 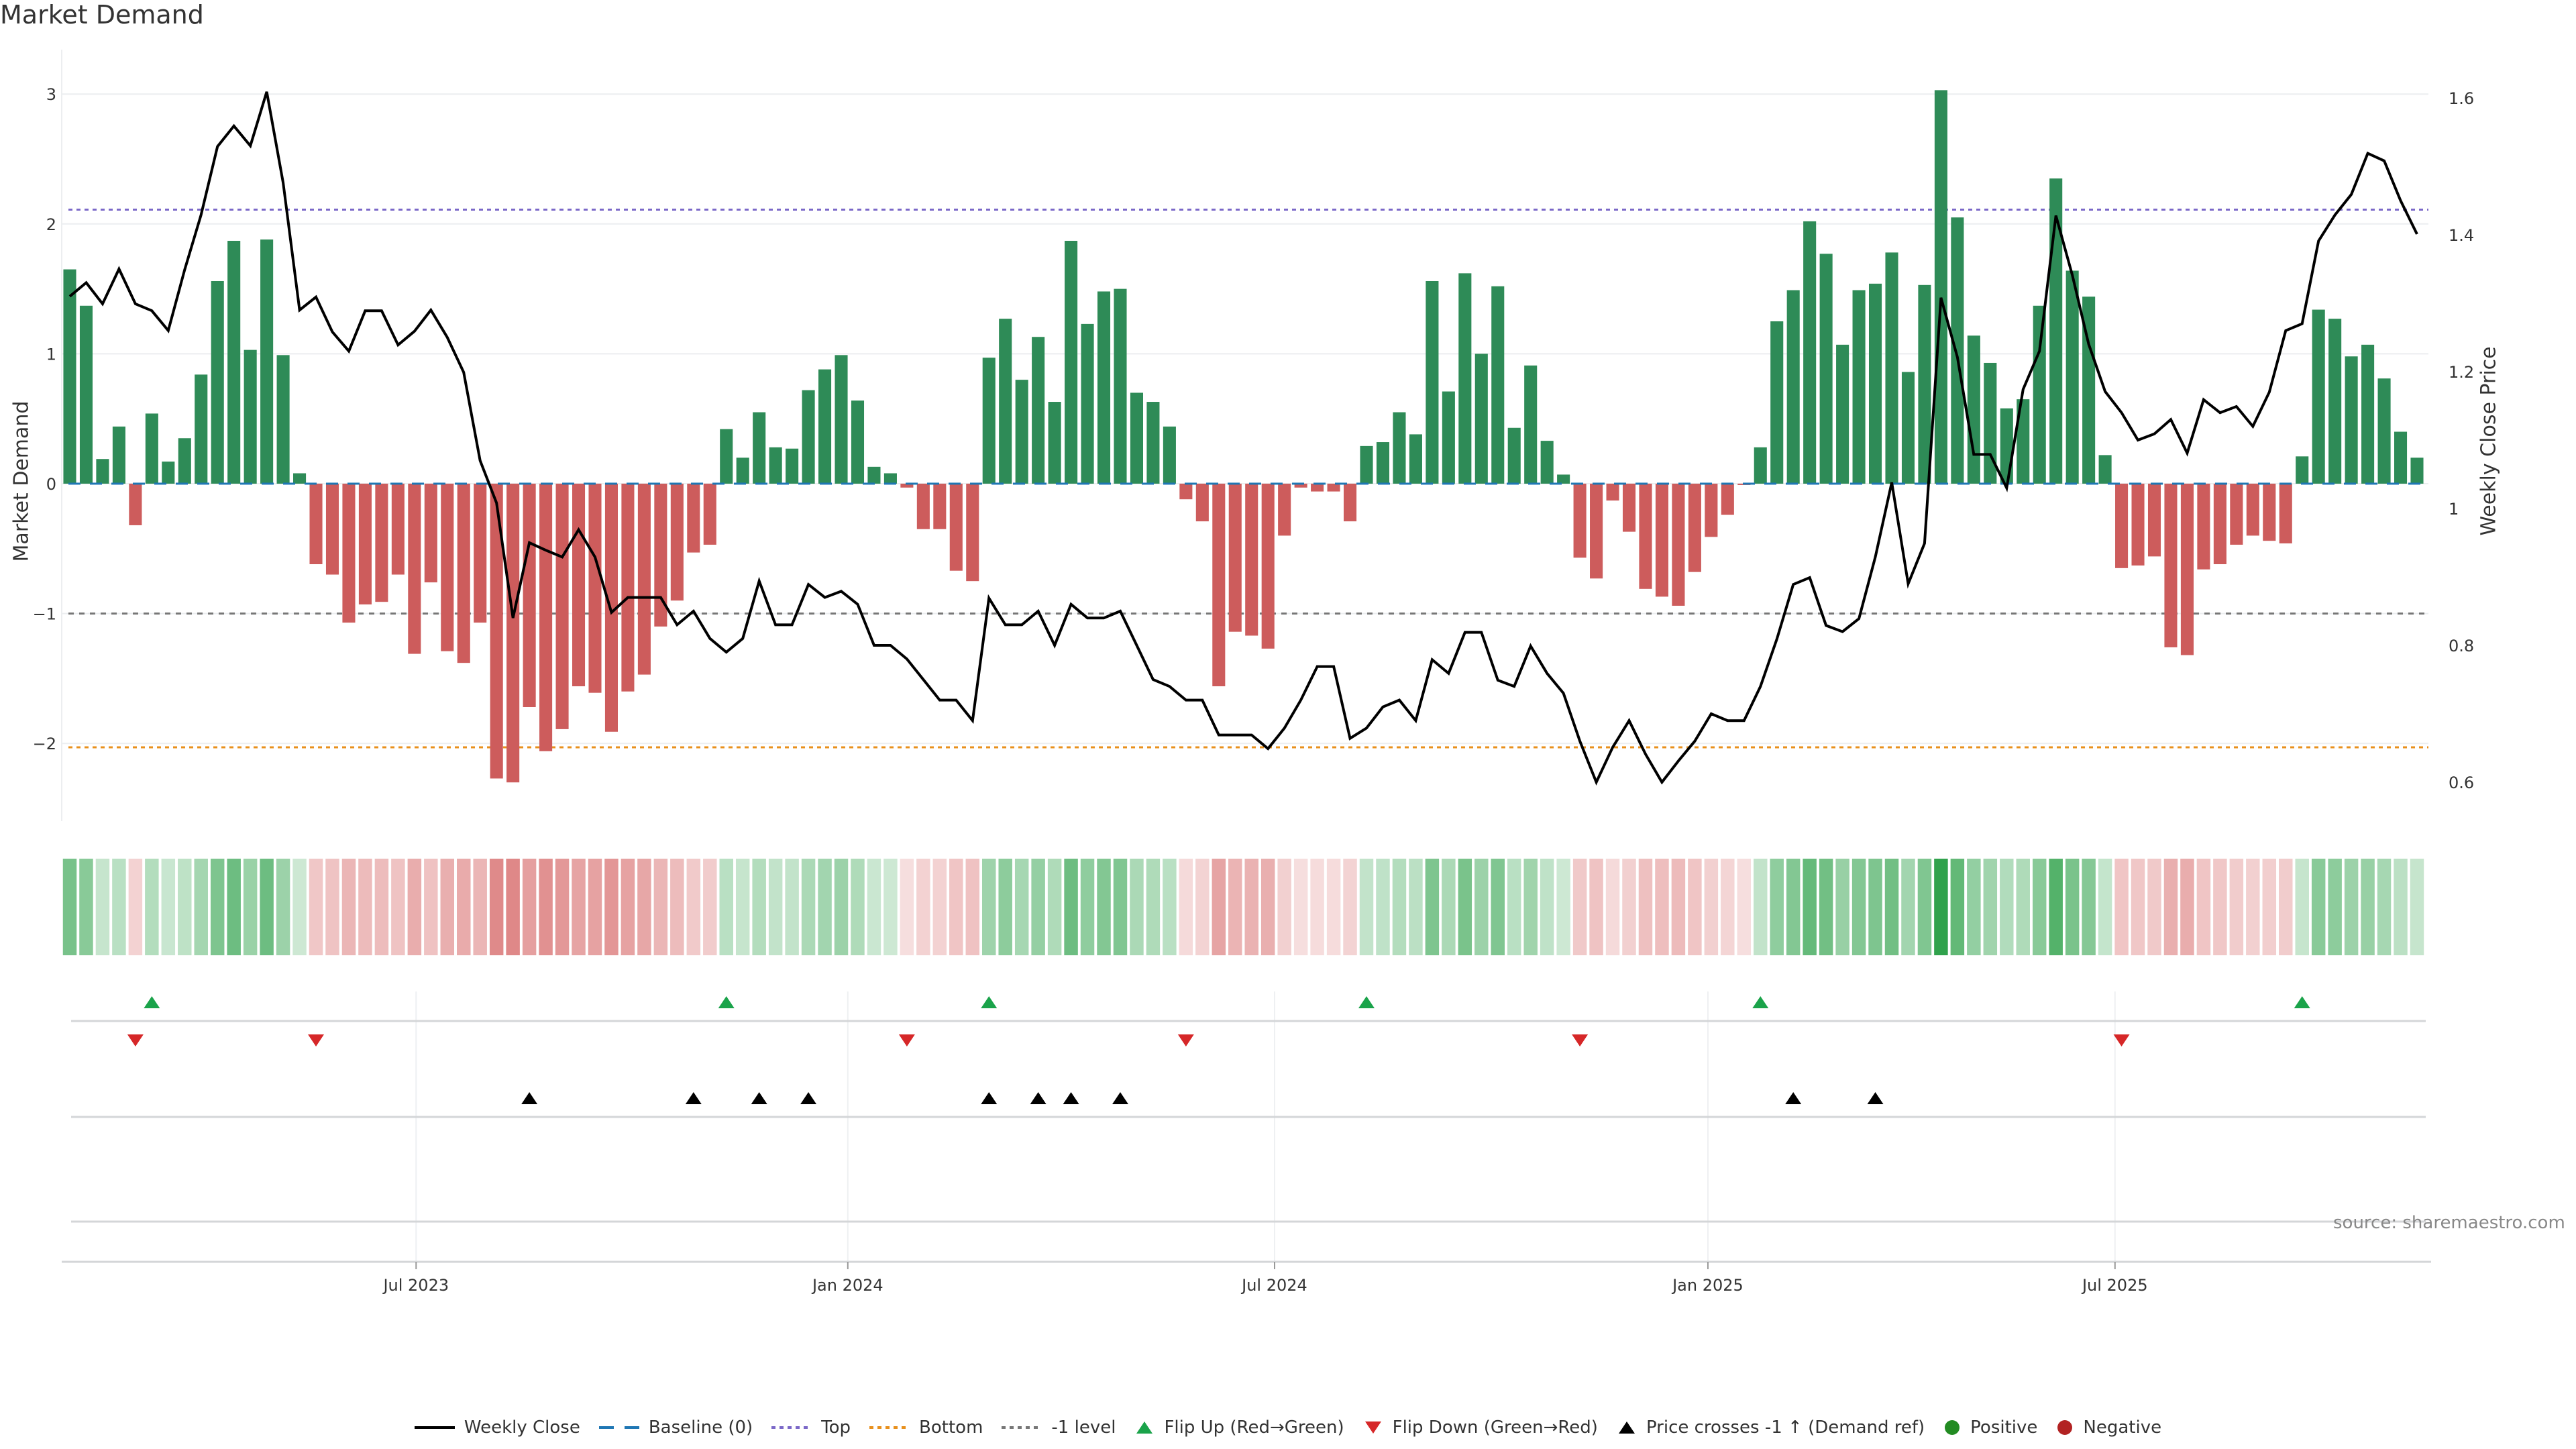 I want to click on y2-tick-label: 1, so click(x=2454, y=509).